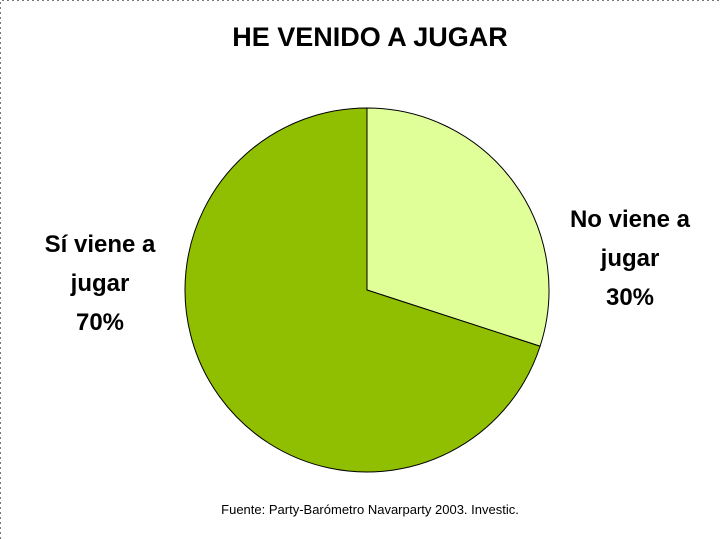 This screenshot has width=720, height=539. I want to click on slice-label: No viene a jugar 30%, so click(630, 258).